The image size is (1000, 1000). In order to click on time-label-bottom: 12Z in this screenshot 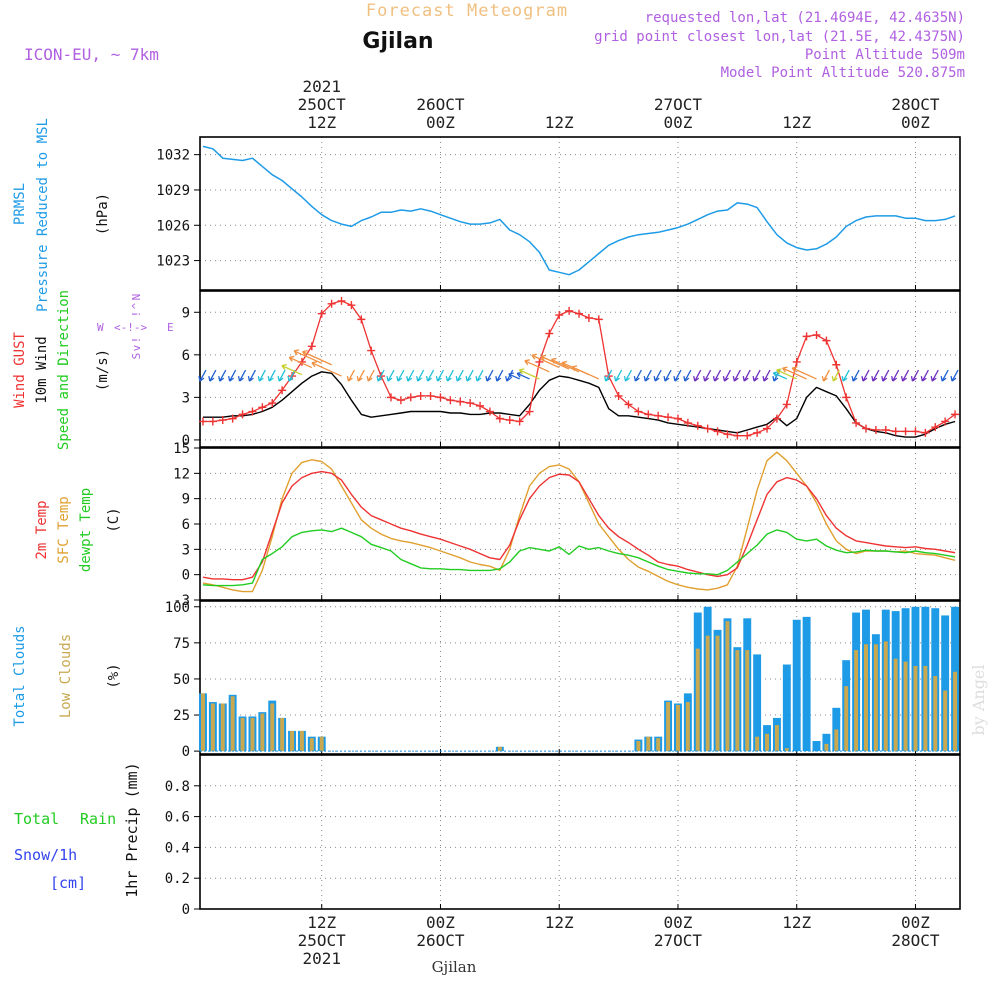, I will do `click(796, 922)`.